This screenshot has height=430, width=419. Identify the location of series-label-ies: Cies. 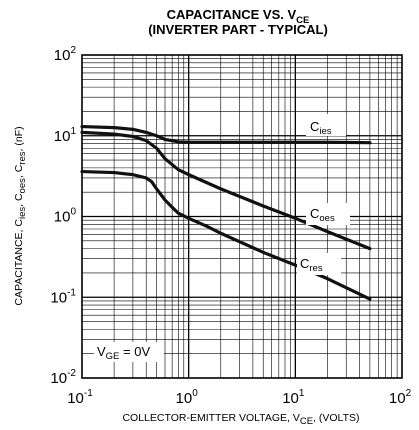
(326, 125).